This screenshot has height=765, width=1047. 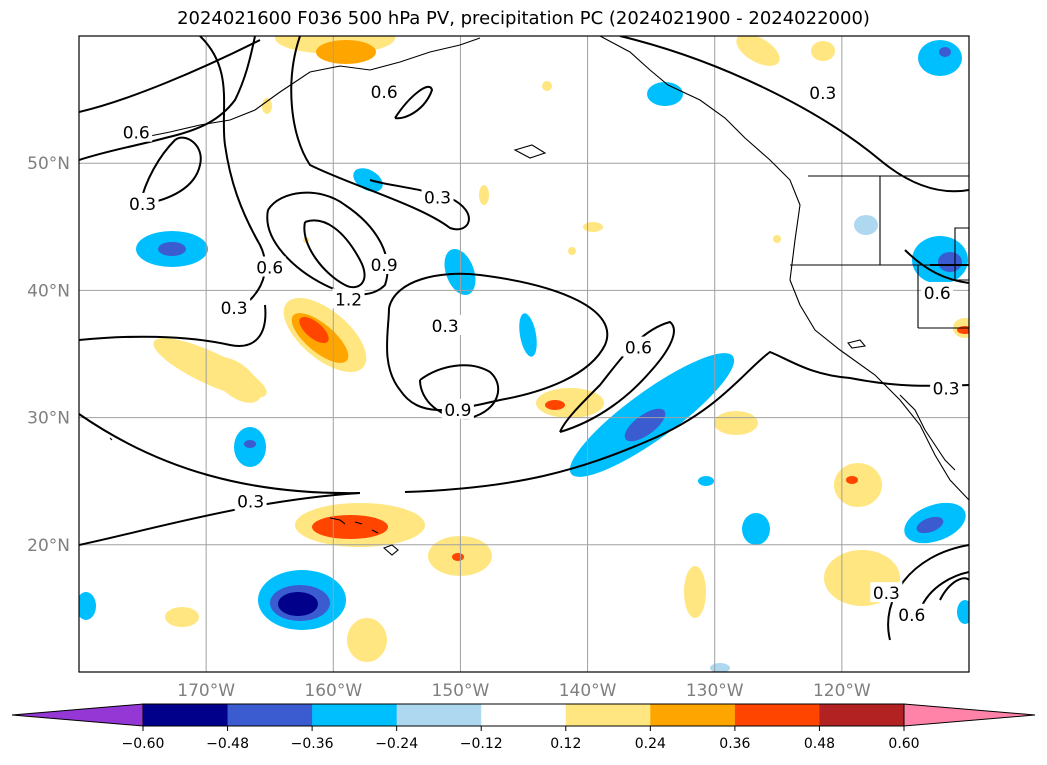 I want to click on lat-tick-label: 50°N, so click(x=48, y=164).